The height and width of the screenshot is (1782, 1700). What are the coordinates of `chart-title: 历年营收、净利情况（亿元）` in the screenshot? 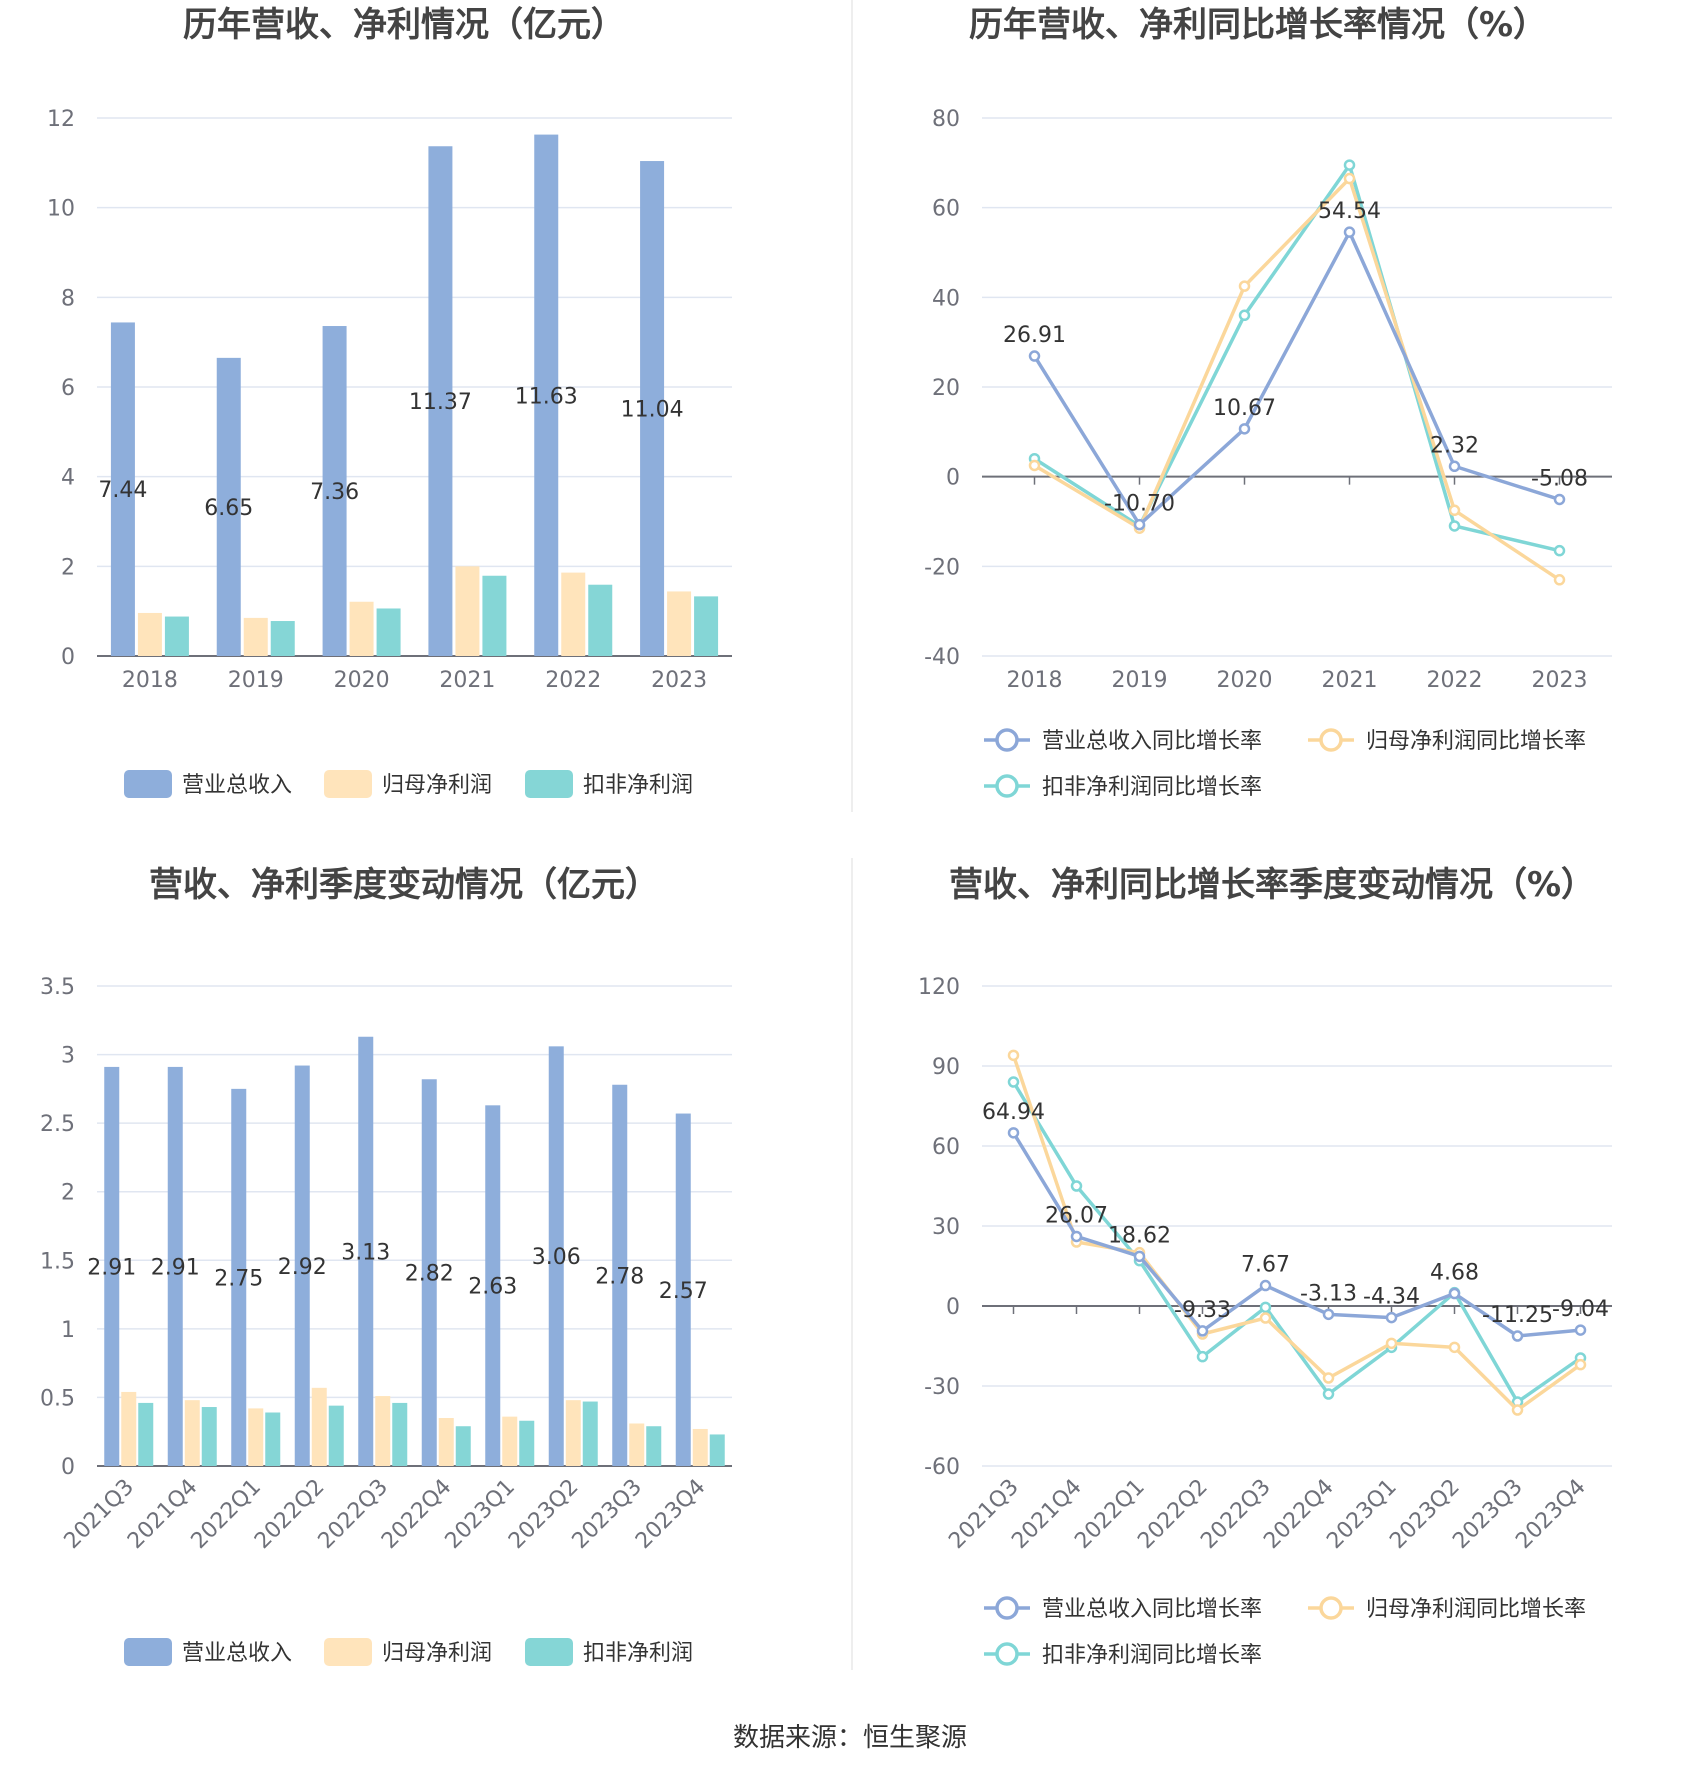 It's located at (404, 25).